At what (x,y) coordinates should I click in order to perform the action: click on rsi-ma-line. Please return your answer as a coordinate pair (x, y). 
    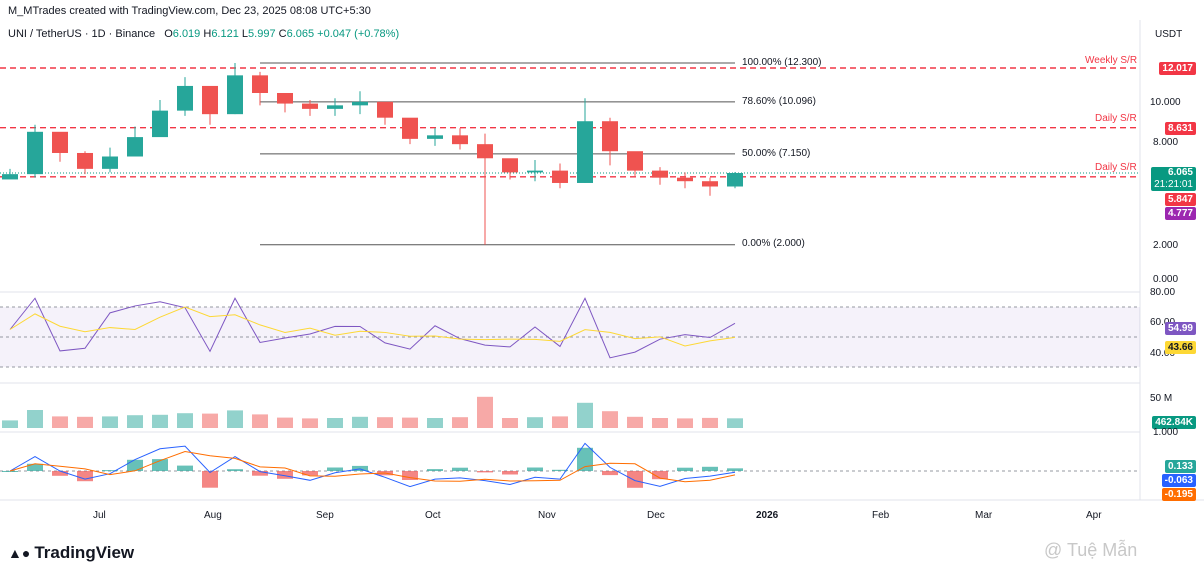
    Looking at the image, I should click on (372, 326).